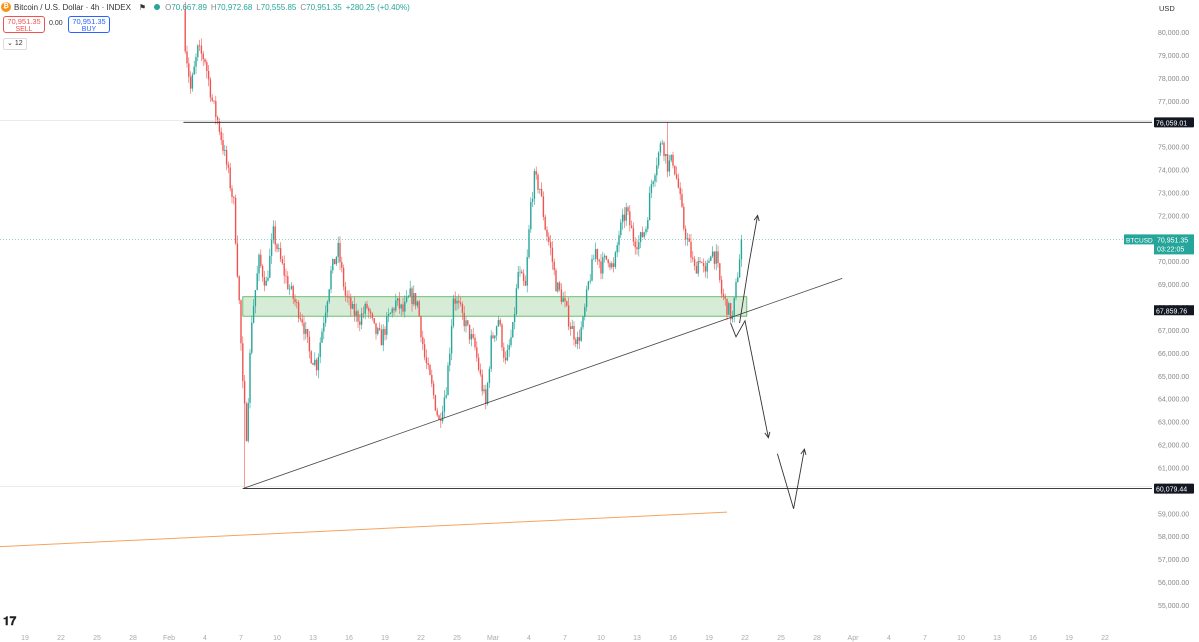 This screenshot has width=1199, height=642. What do you see at coordinates (234, 7) in the screenshot?
I see `high-value: 70,972.68` at bounding box center [234, 7].